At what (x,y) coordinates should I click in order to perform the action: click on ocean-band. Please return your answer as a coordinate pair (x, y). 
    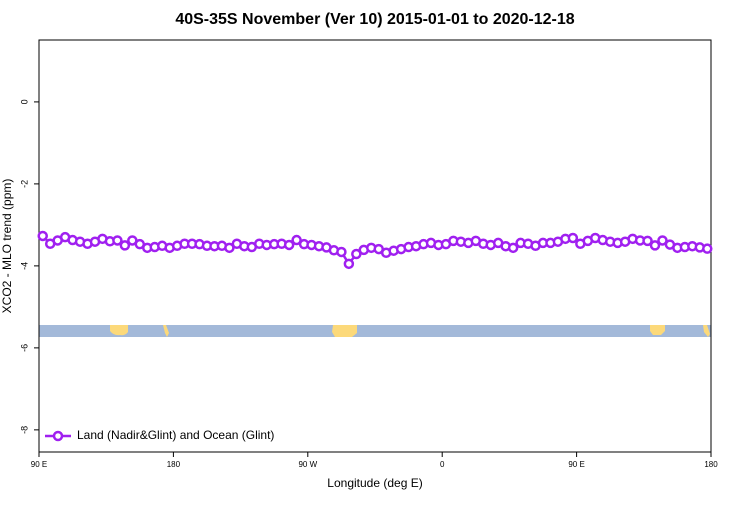
    Looking at the image, I should click on (375, 331).